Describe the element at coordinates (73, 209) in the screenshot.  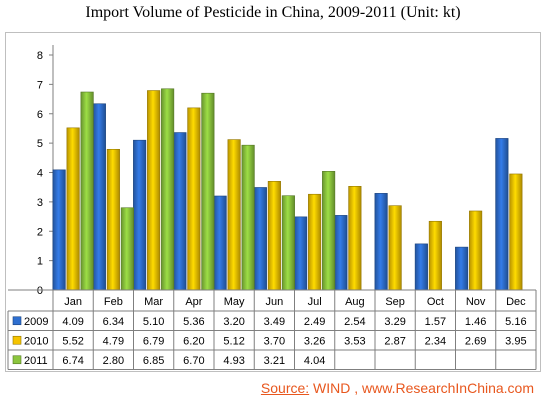
I see `bar-2010-Jan` at that location.